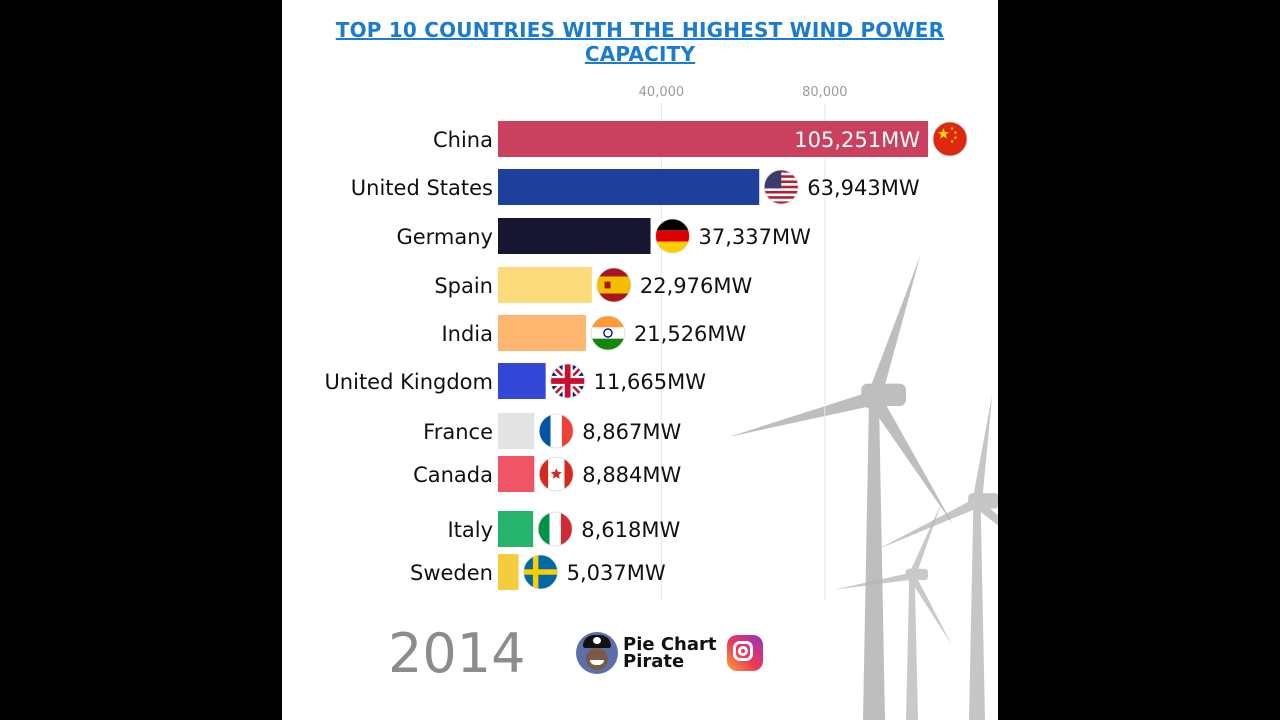  Describe the element at coordinates (457, 653) in the screenshot. I see `year-label: 2014` at that location.